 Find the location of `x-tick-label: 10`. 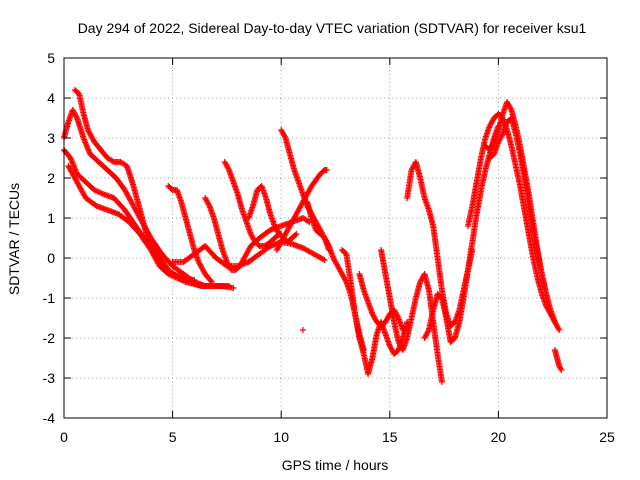

x-tick-label: 10 is located at coordinates (281, 437).